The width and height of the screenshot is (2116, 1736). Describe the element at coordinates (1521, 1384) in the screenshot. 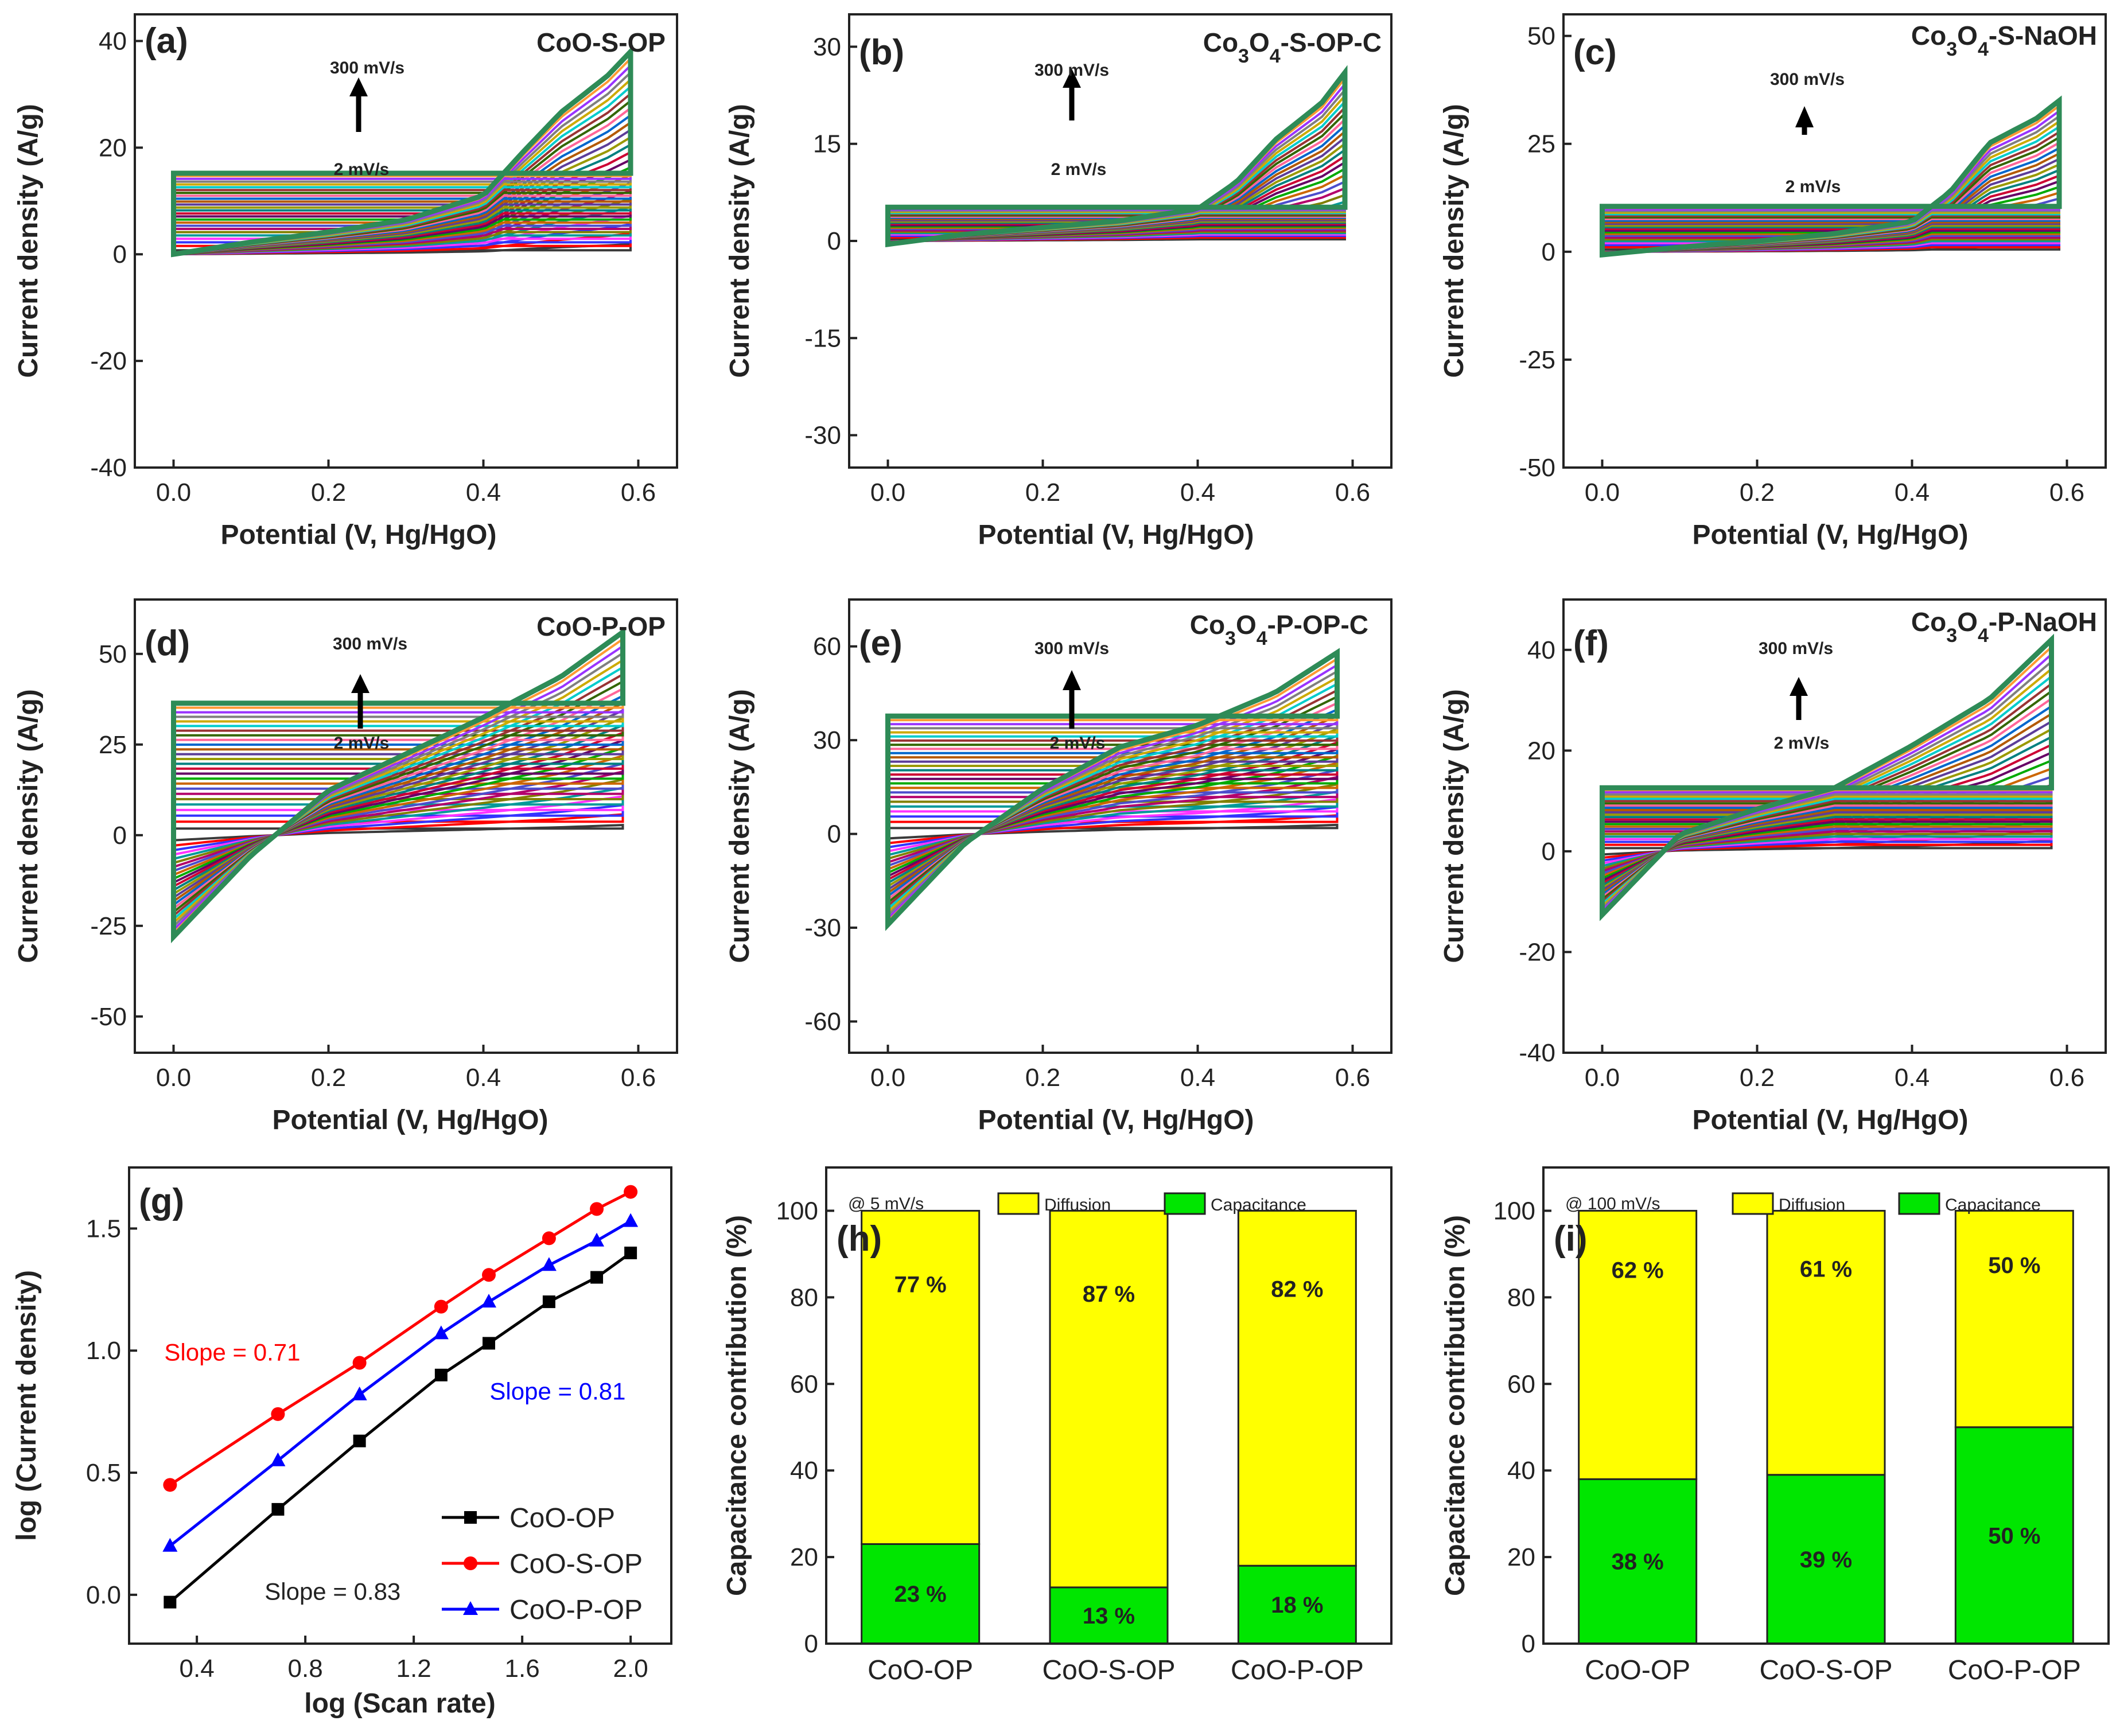

I see `y-tick-label: 60` at that location.